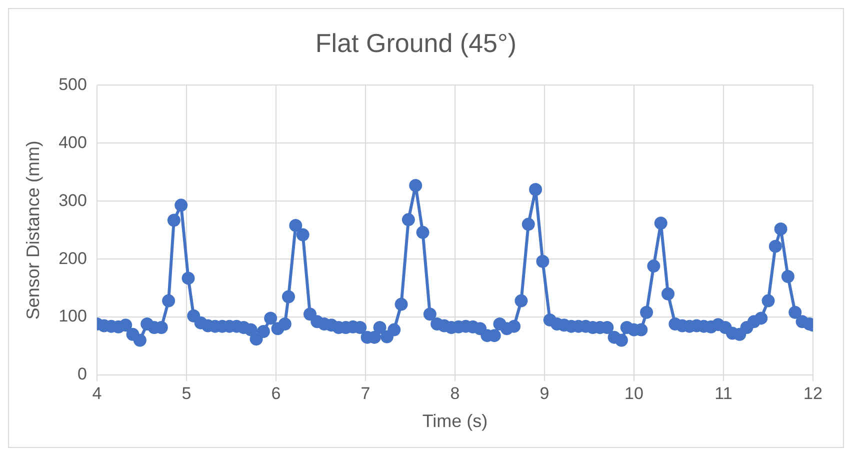 This screenshot has height=454, width=850. I want to click on x-tick-label: 6, so click(276, 393).